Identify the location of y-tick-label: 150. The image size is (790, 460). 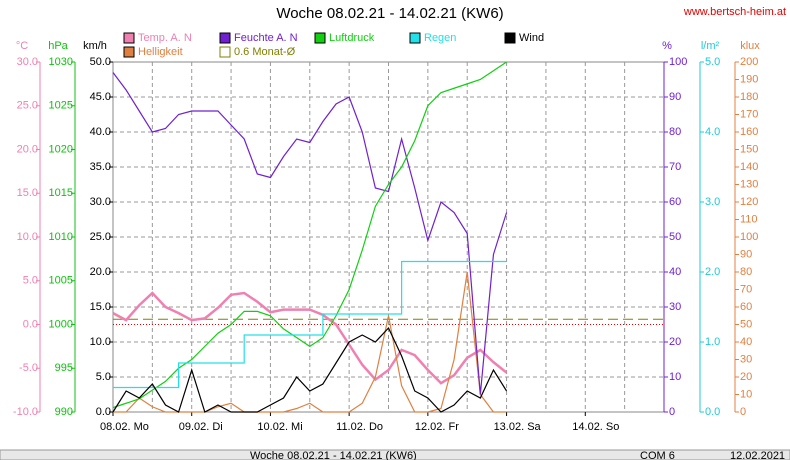
(749, 149).